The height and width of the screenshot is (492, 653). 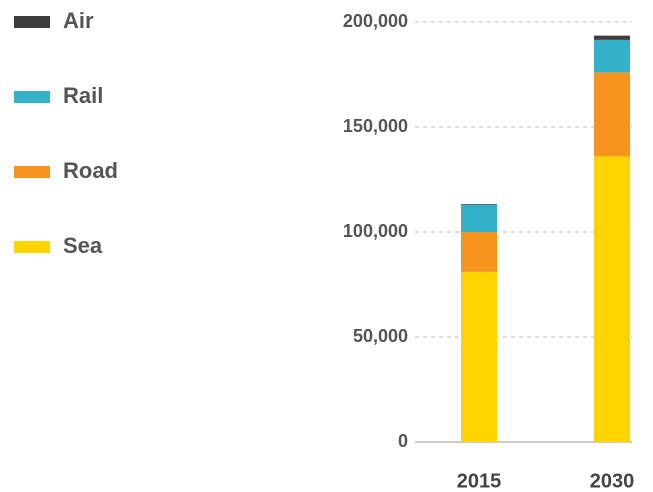 What do you see at coordinates (375, 231) in the screenshot?
I see `y-tick-label: 100,000` at bounding box center [375, 231].